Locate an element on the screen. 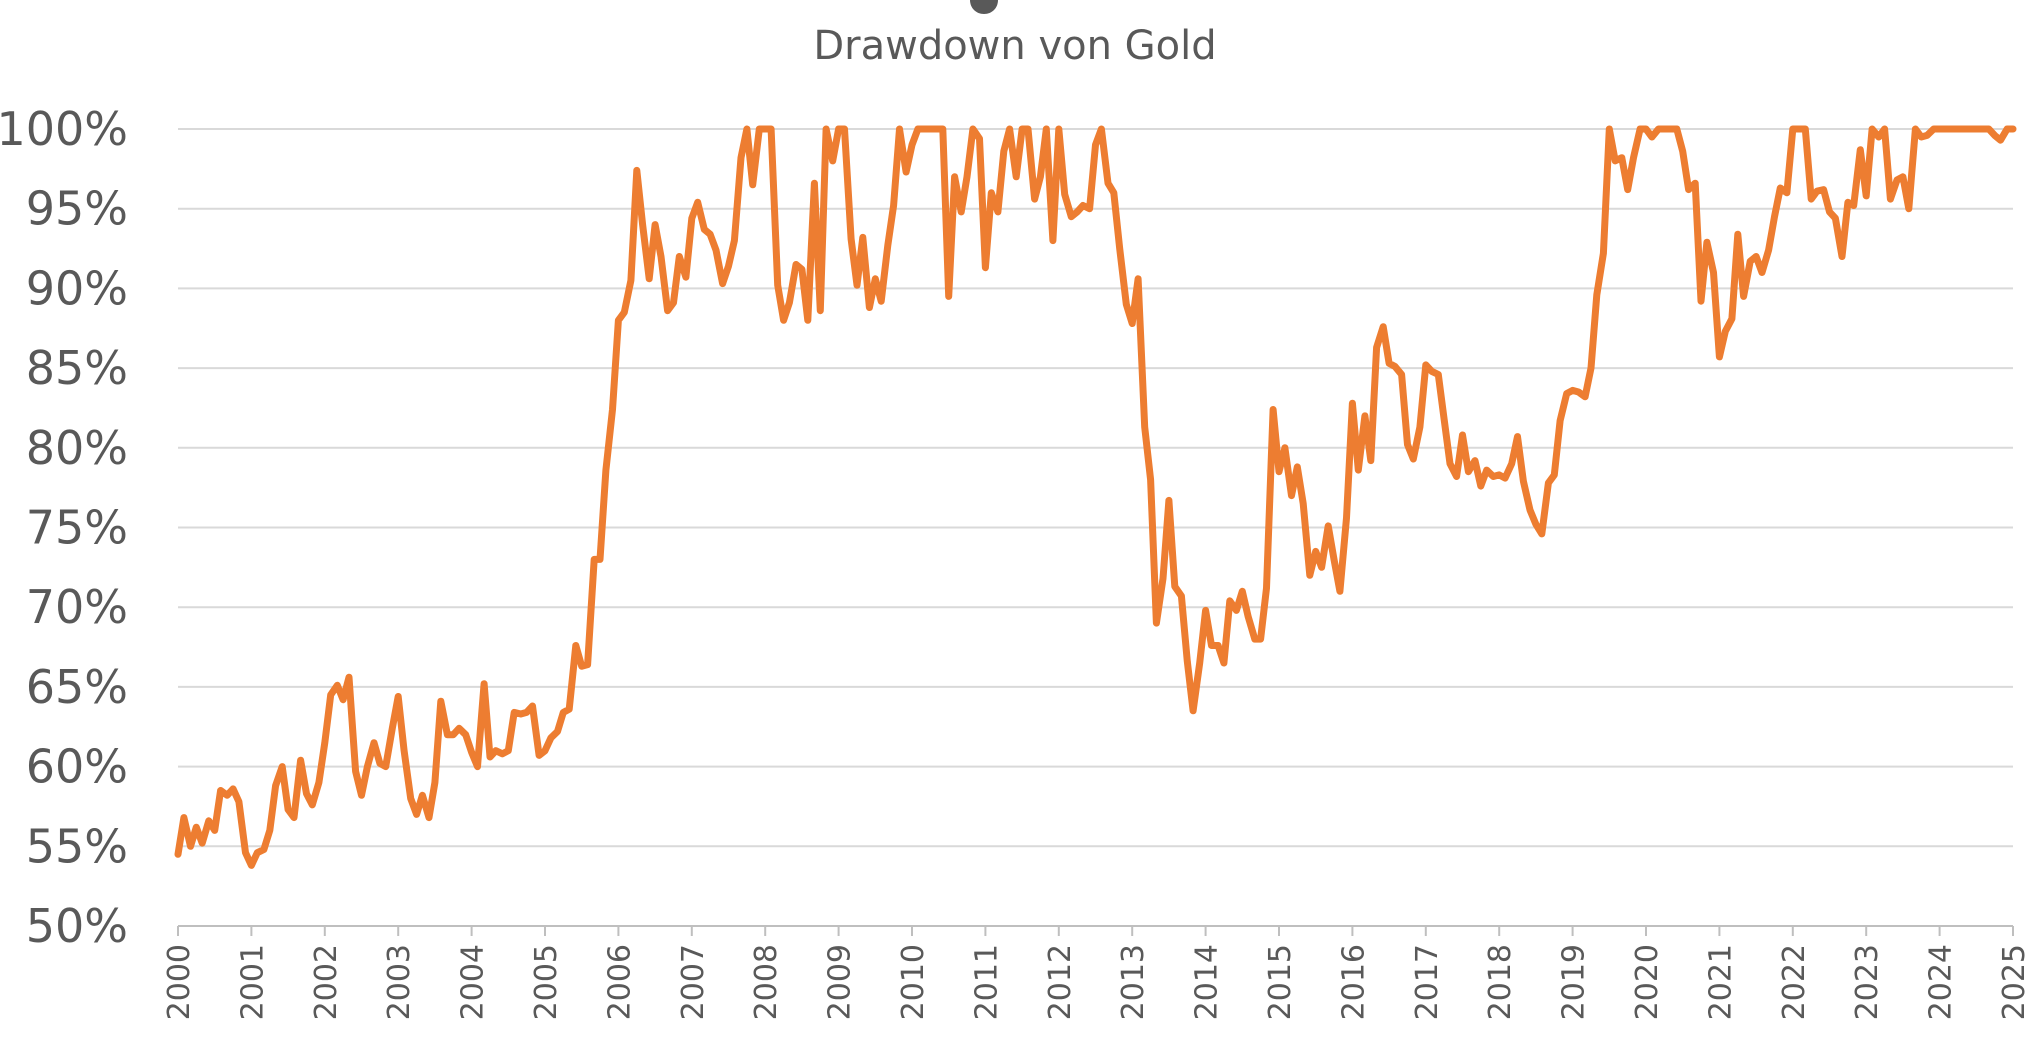  y-tick-label: 100% is located at coordinates (64, 129).